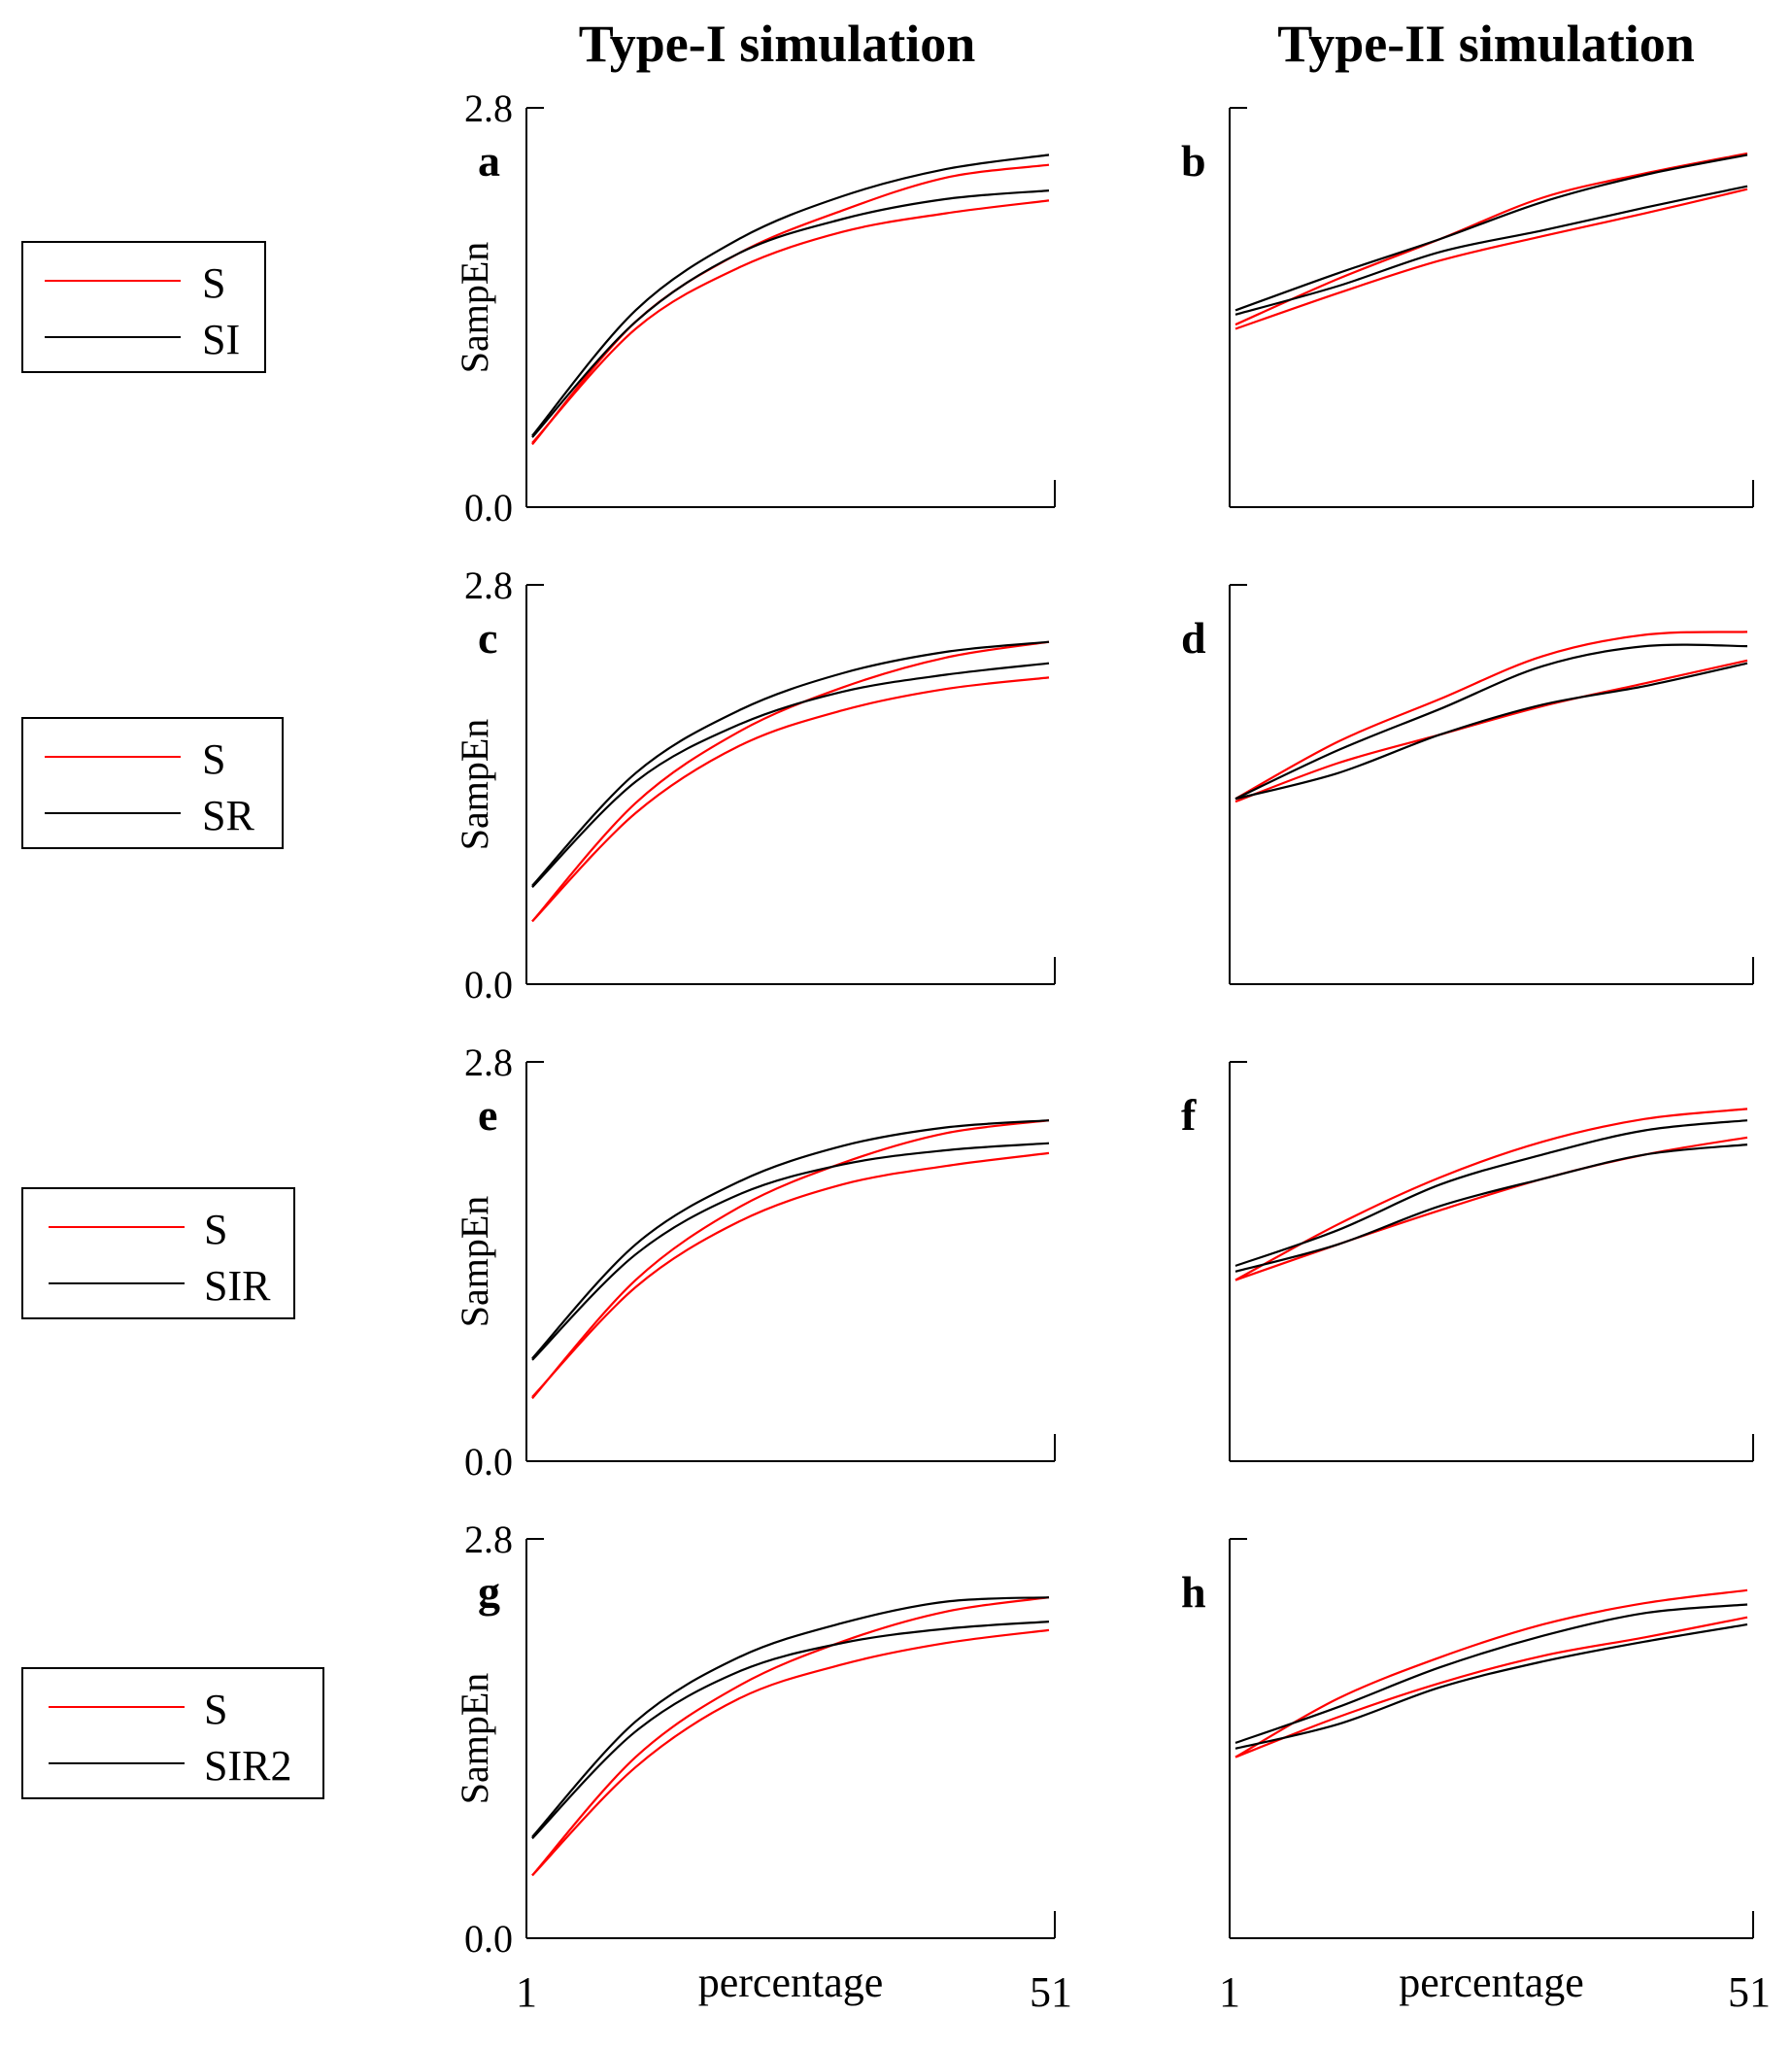 Image resolution: width=1792 pixels, height=2048 pixels. I want to click on panel-g: g 2.8 0.0 SampEn 1 51 percentage, so click(762, 1767).